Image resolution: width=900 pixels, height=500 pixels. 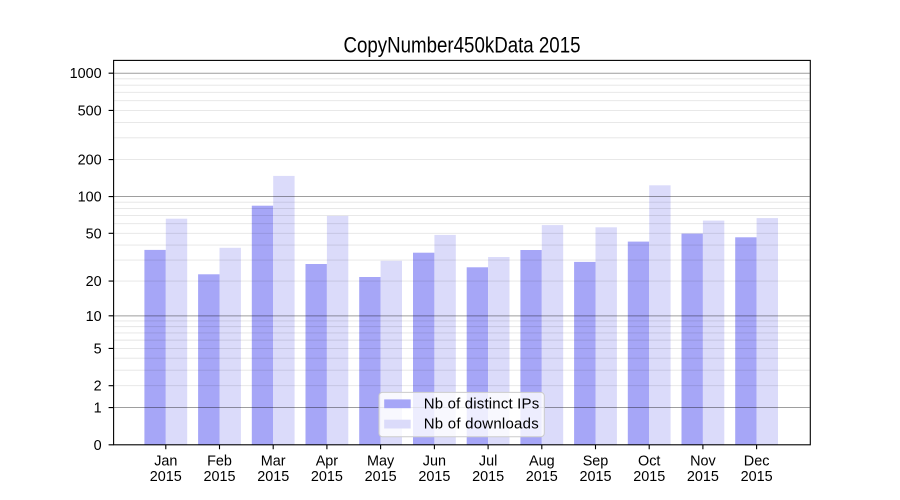 I want to click on svg-text: CopyNumber450kData 2015, so click(x=462, y=45).